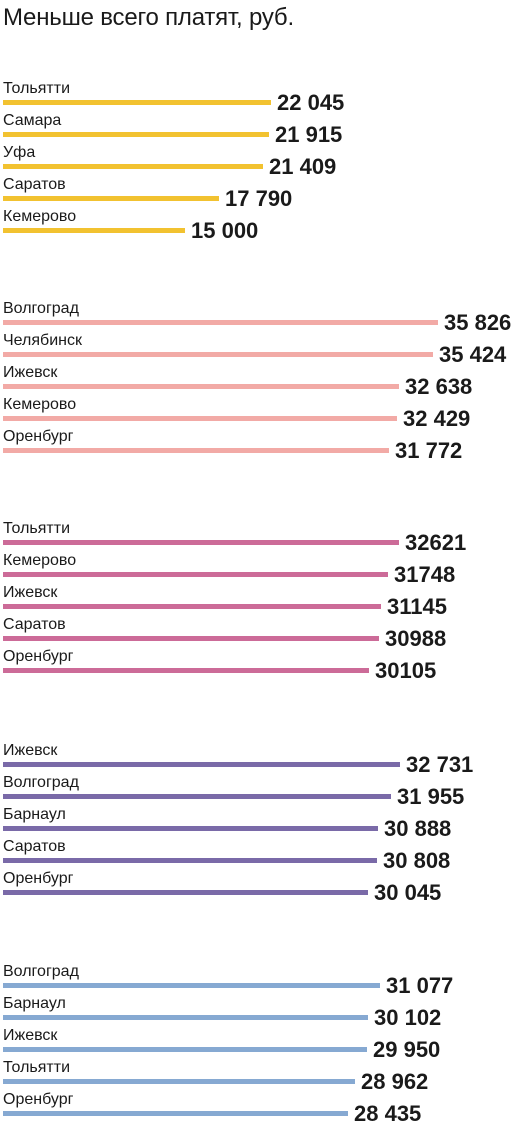 The image size is (527, 1127). Describe the element at coordinates (440, 764) in the screenshot. I see `value-label: 32 731` at that location.